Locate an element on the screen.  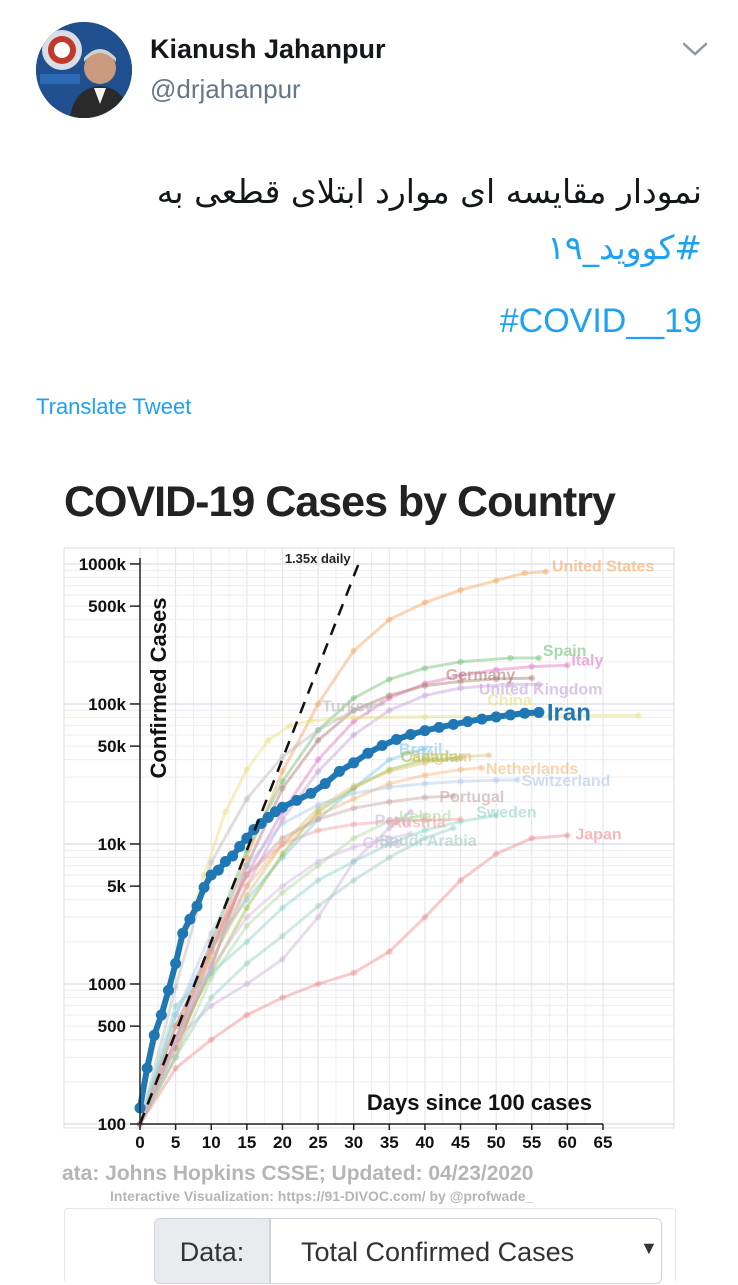
y-tick-label: 1000k is located at coordinates (103, 564).